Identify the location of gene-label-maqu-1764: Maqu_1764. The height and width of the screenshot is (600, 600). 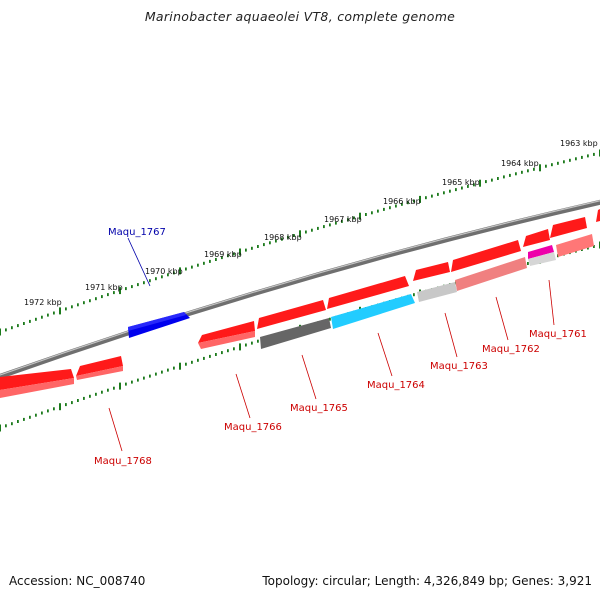
(396, 385).